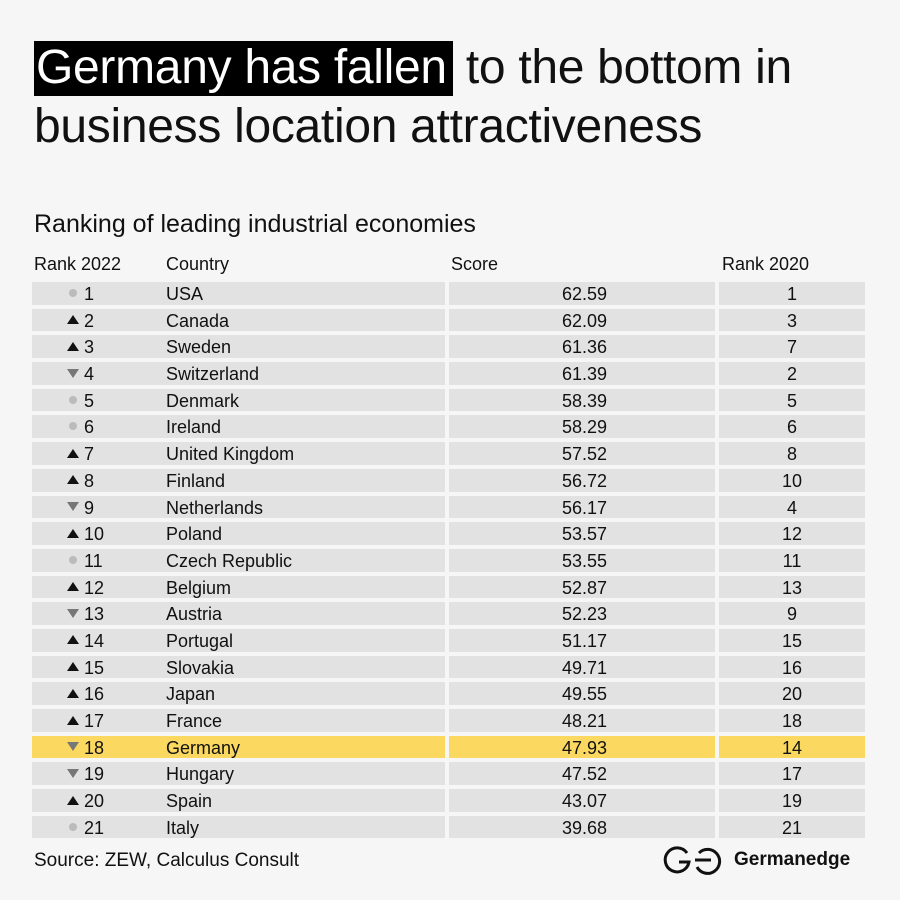 This screenshot has width=900, height=900. What do you see at coordinates (792, 774) in the screenshot?
I see `rank-2020-value: 17` at bounding box center [792, 774].